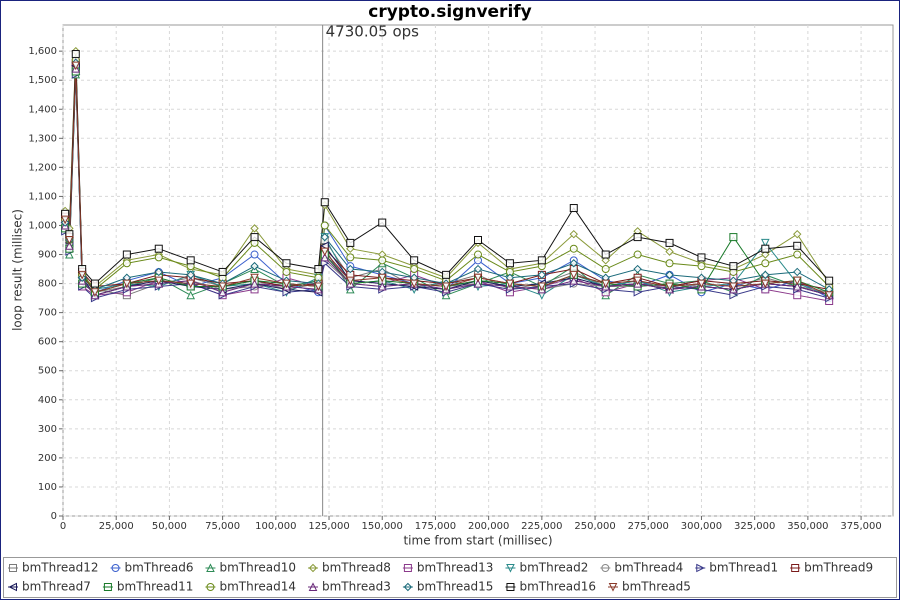  I want to click on y-tick-label: 1,600, so click(42, 51).